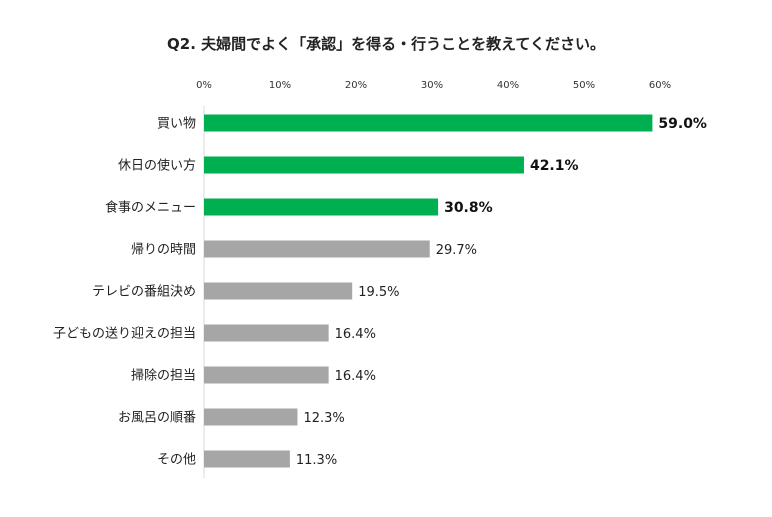 The width and height of the screenshot is (772, 517). Describe the element at coordinates (456, 250) in the screenshot. I see `value-label: 29.7%` at that location.